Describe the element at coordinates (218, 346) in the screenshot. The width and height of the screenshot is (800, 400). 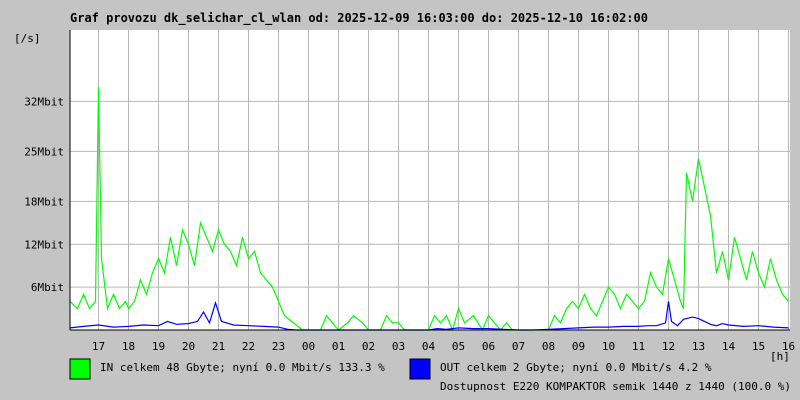
I see `x-tick-label: 21` at that location.